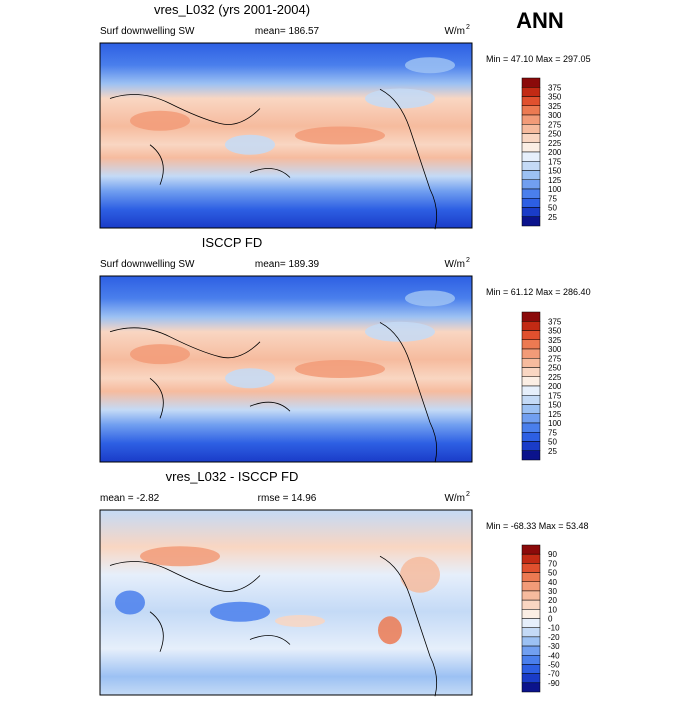 The image size is (700, 705). Describe the element at coordinates (552, 582) in the screenshot. I see `colorbar-label: 40` at that location.